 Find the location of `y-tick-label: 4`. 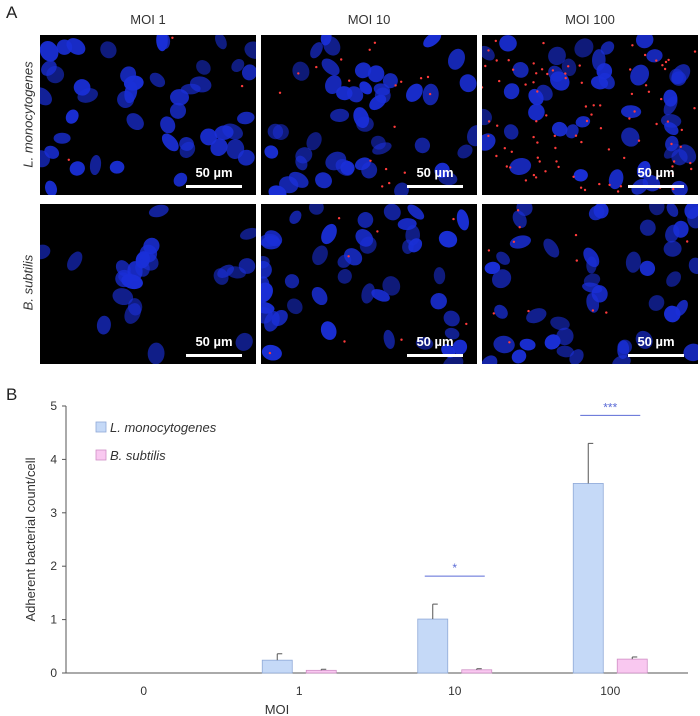

y-tick-label: 4 is located at coordinates (53, 459).